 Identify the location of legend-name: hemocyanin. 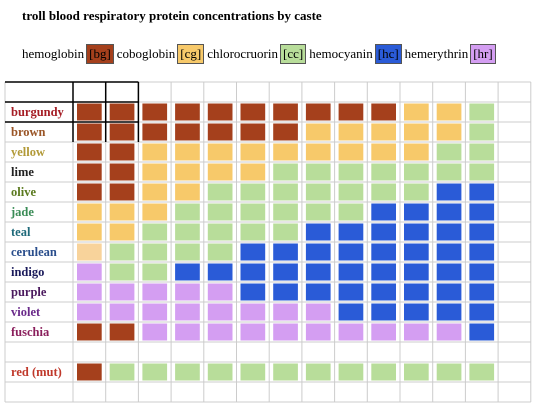
(341, 53).